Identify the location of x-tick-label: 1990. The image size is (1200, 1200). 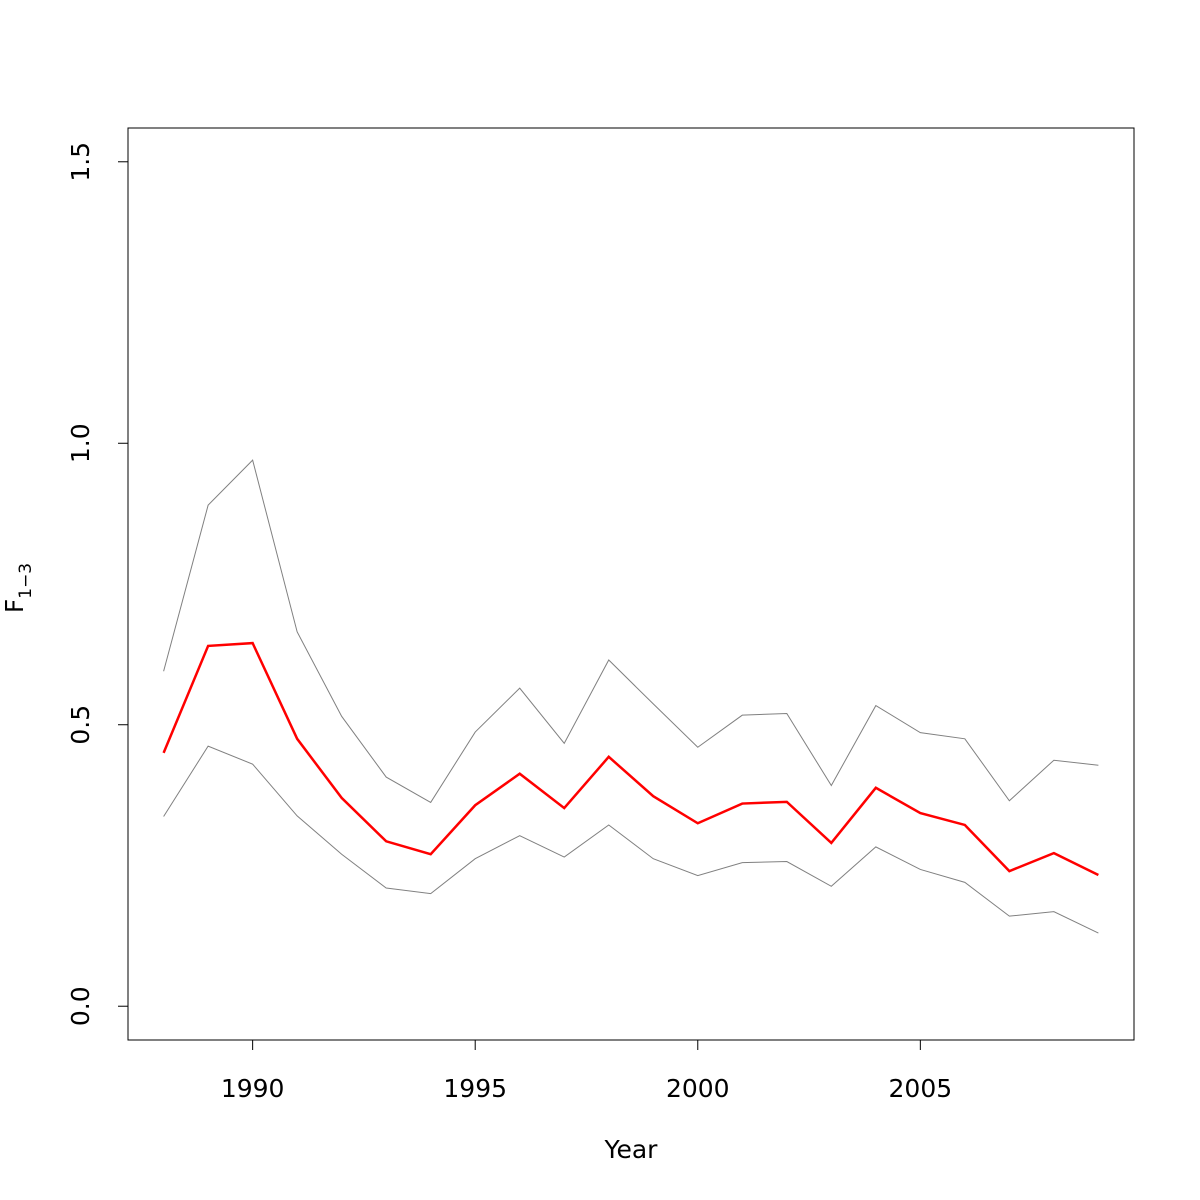
(253, 1088).